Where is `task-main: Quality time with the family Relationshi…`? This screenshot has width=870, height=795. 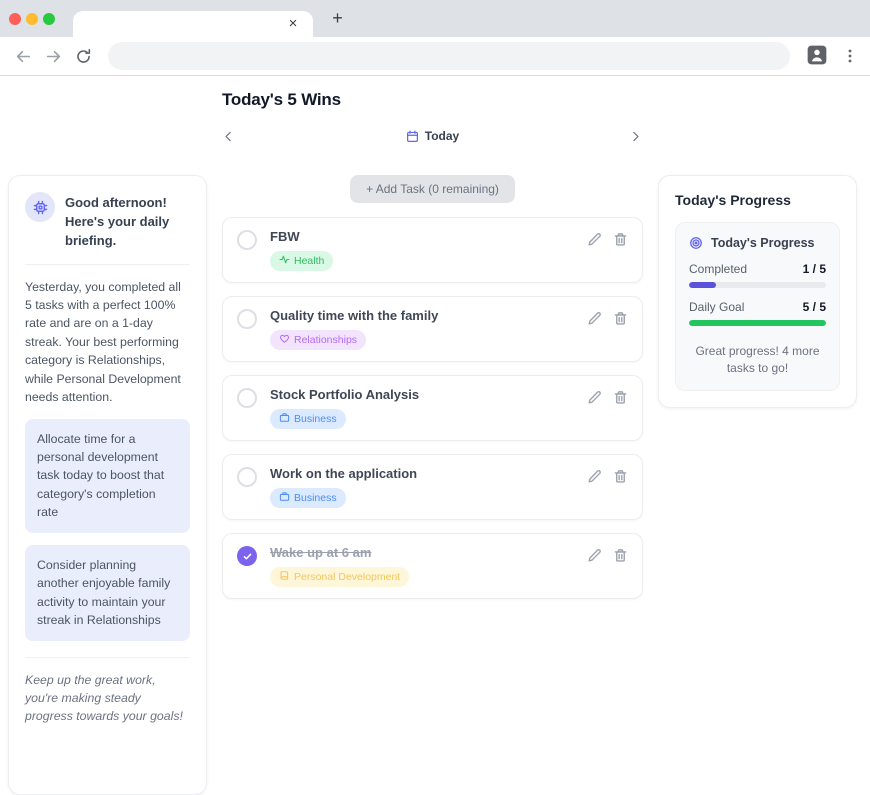 task-main: Quality time with the family Relationshi… is located at coordinates (422, 329).